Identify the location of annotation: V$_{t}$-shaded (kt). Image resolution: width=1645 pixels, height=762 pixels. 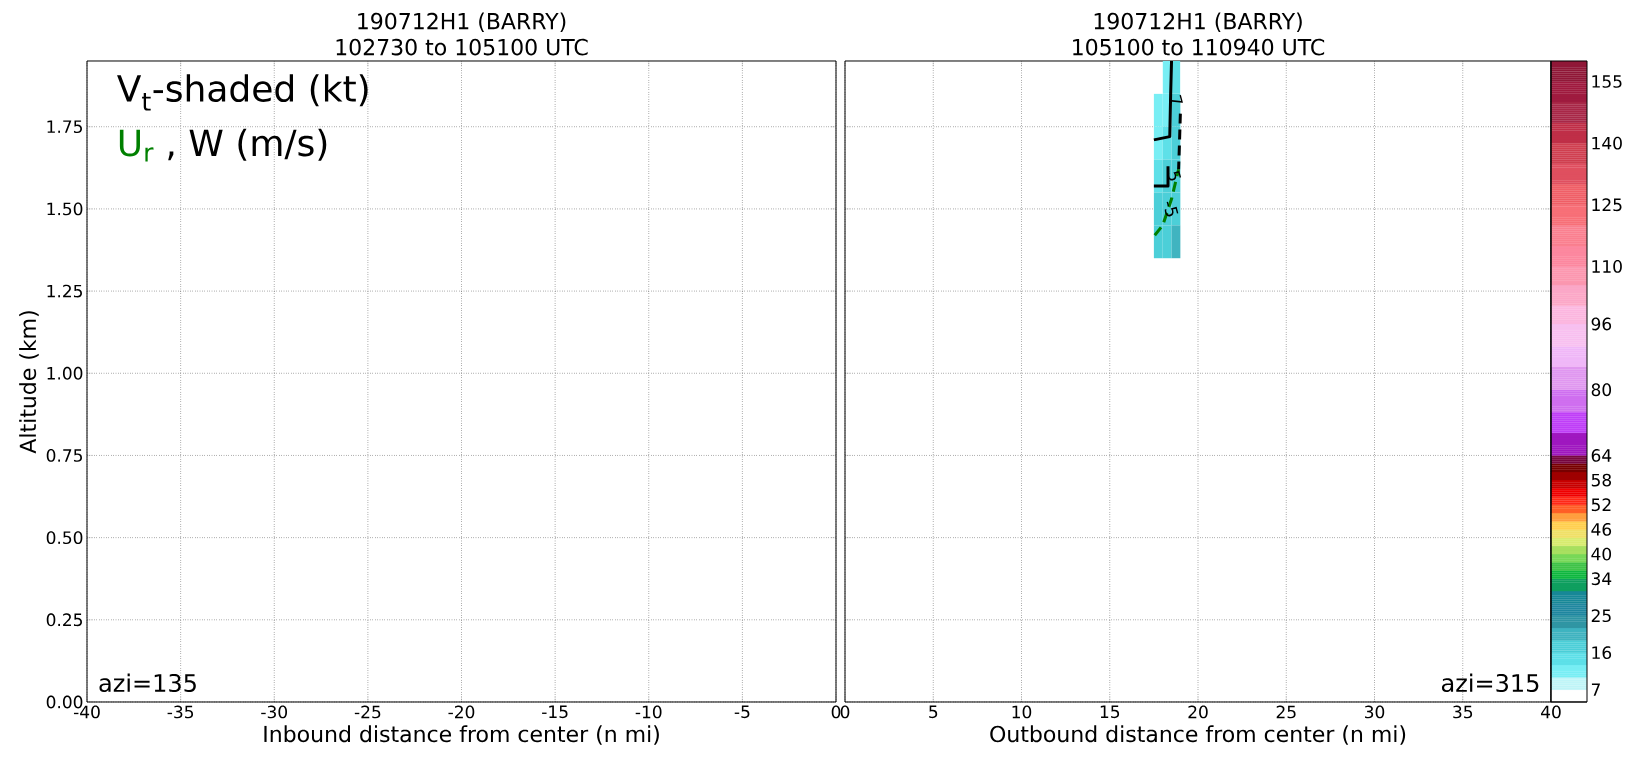
(242, 92).